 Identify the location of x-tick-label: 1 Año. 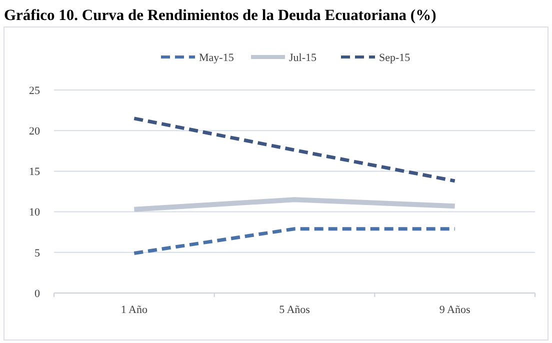
(134, 310).